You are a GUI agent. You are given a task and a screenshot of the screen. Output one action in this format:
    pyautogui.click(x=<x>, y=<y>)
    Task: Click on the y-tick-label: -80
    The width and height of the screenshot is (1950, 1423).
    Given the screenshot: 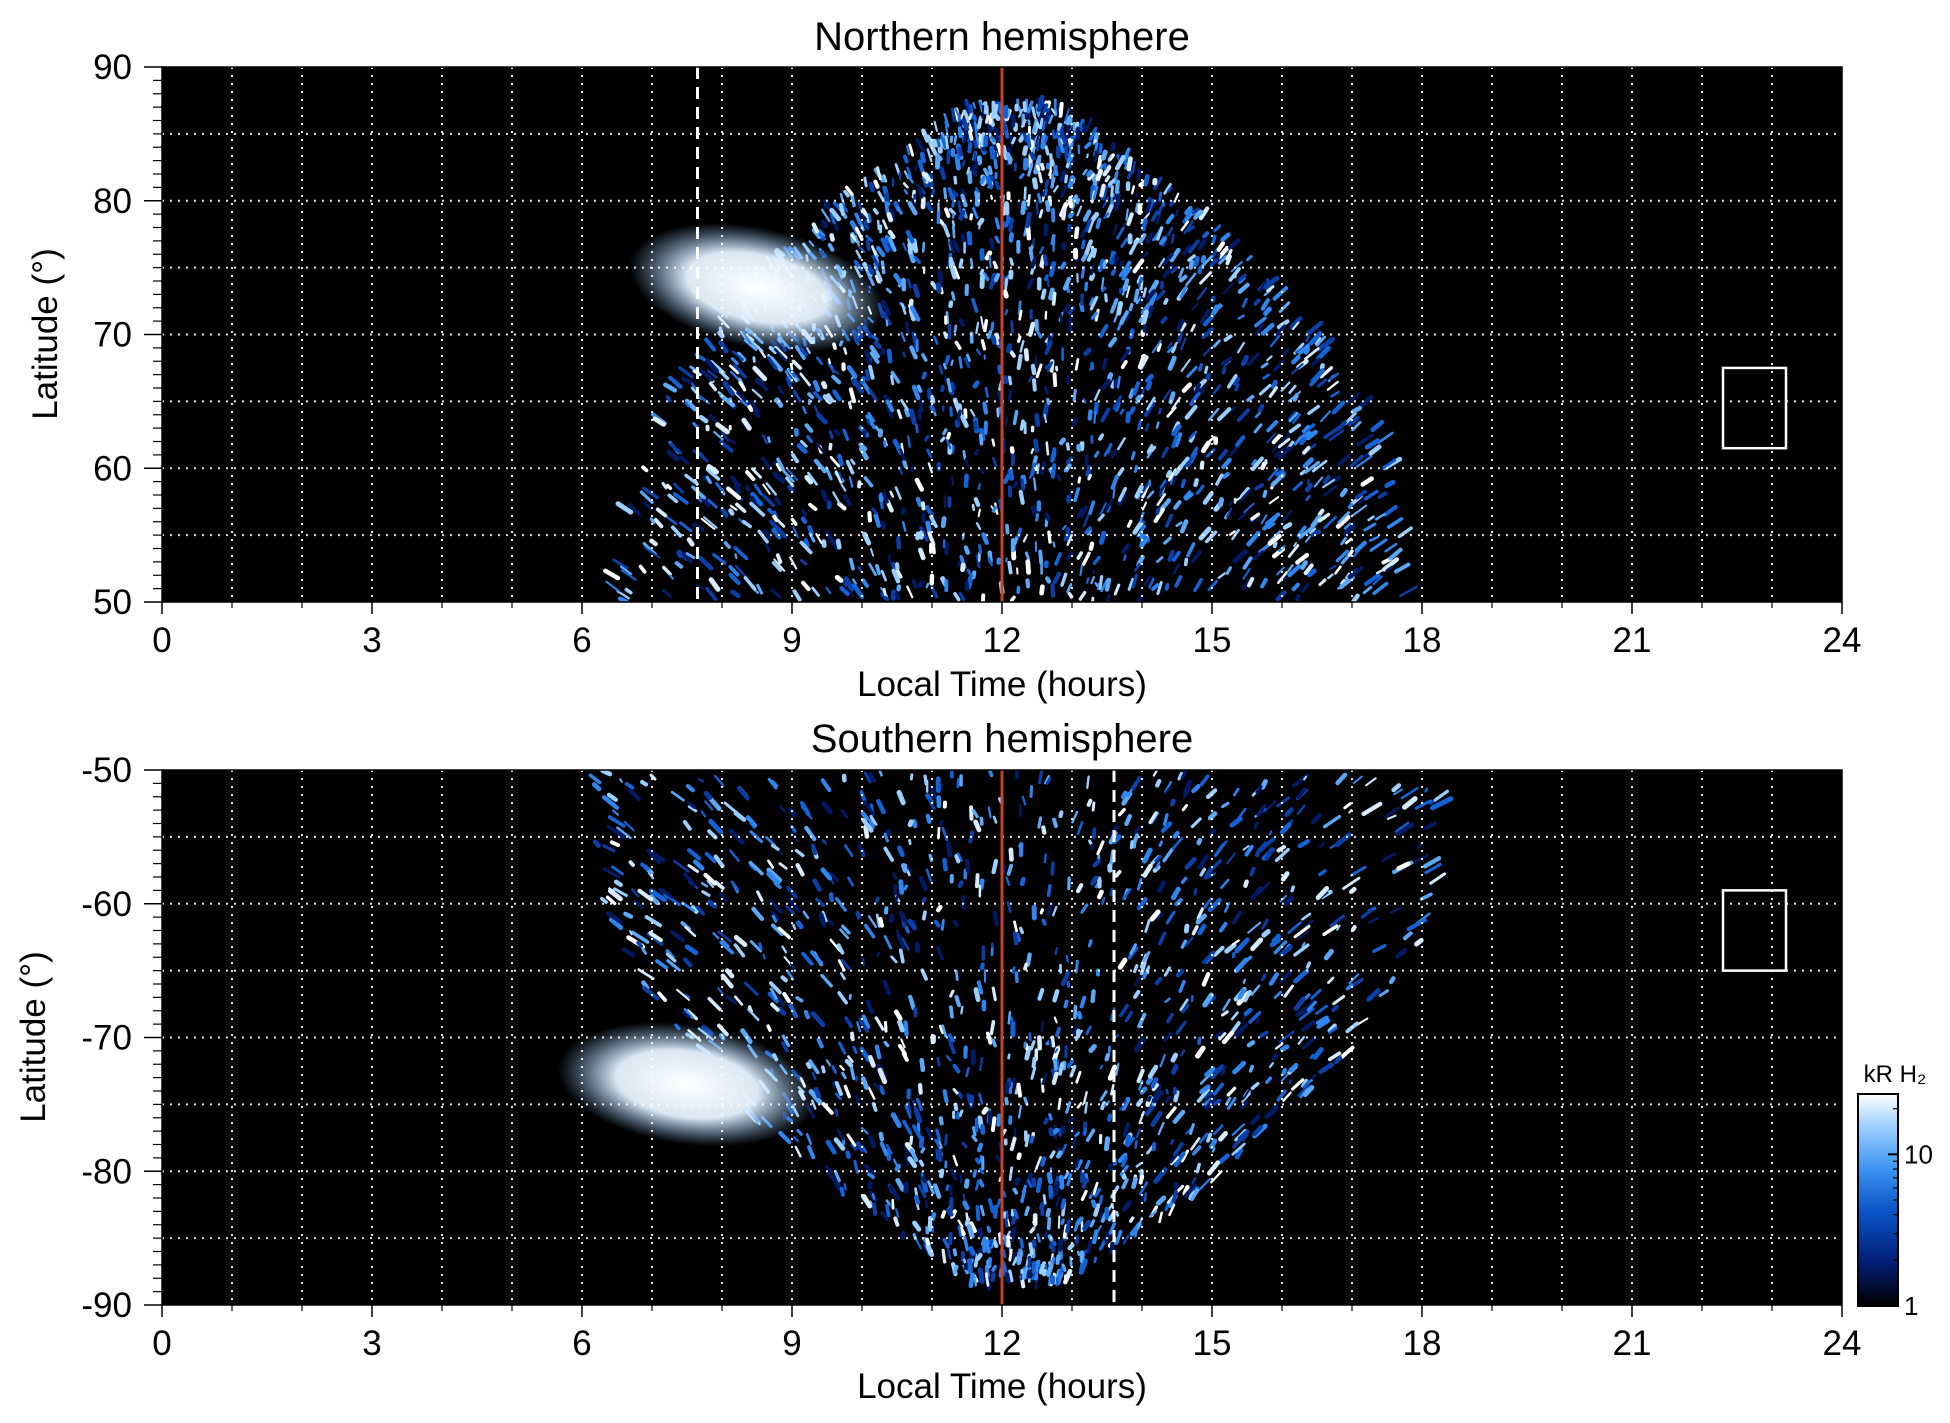 What is the action you would take?
    pyautogui.click(x=106, y=1171)
    